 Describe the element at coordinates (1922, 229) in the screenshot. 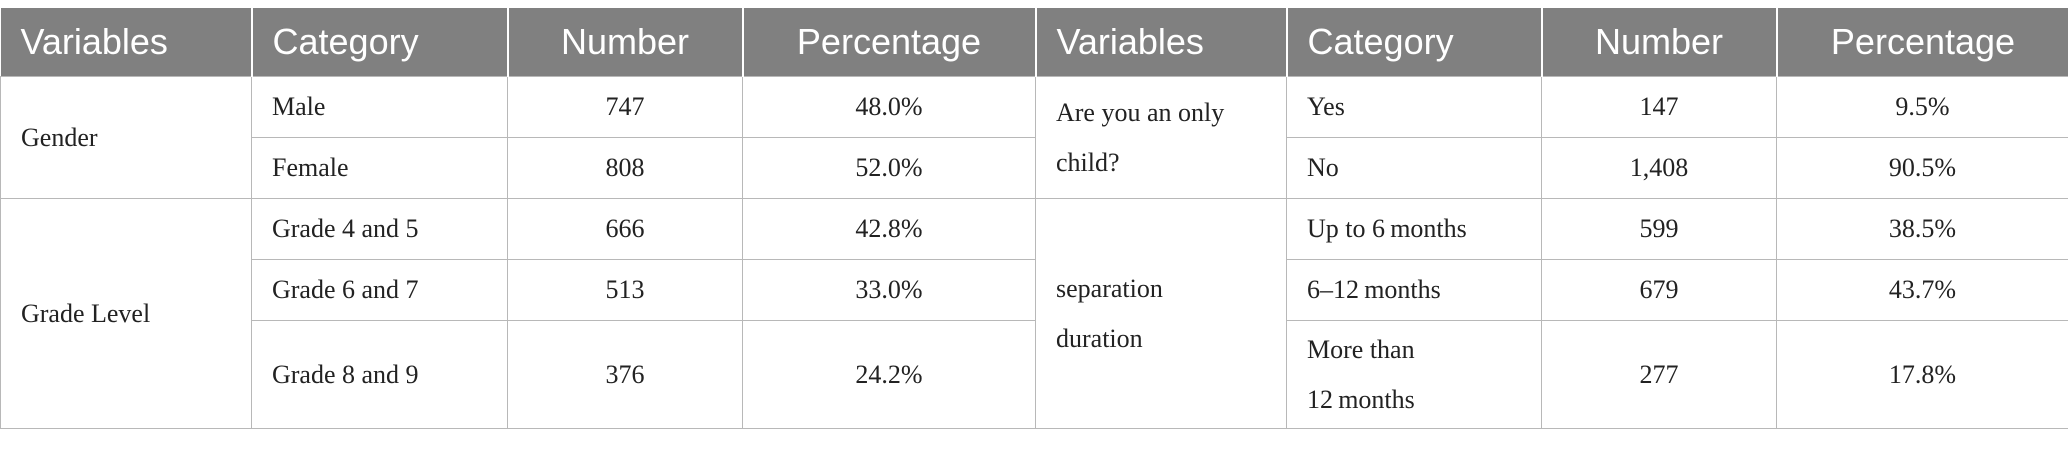

I see `percentage-cell: 38.5%` at that location.